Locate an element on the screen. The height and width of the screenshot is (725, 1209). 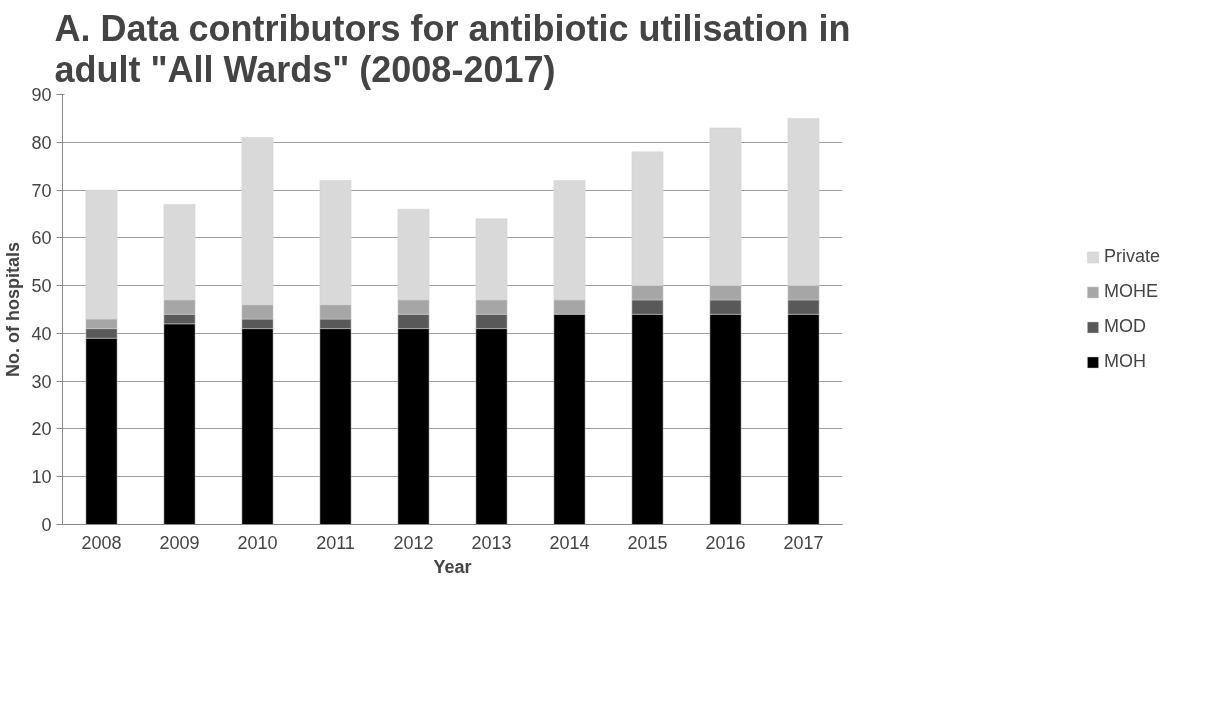
x-axis-title: Year is located at coordinates (452, 566).